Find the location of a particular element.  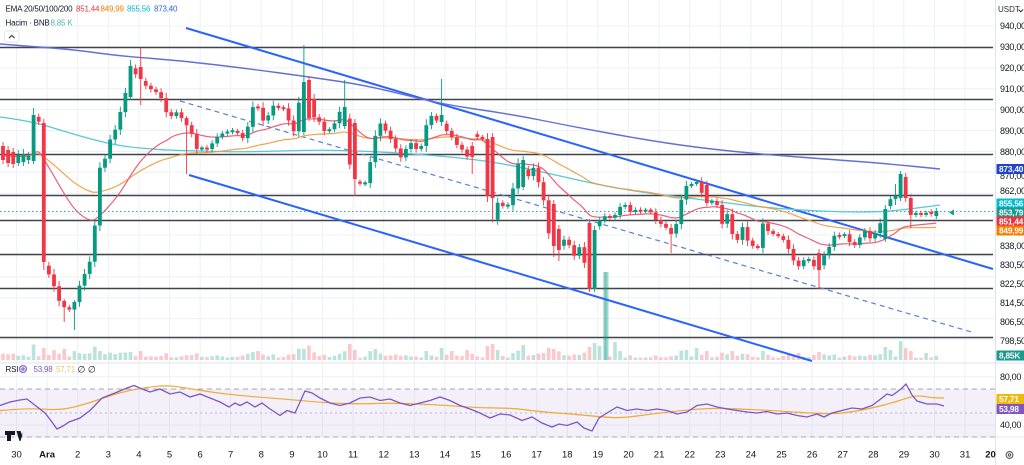

svg-text: 16 is located at coordinates (506, 455).